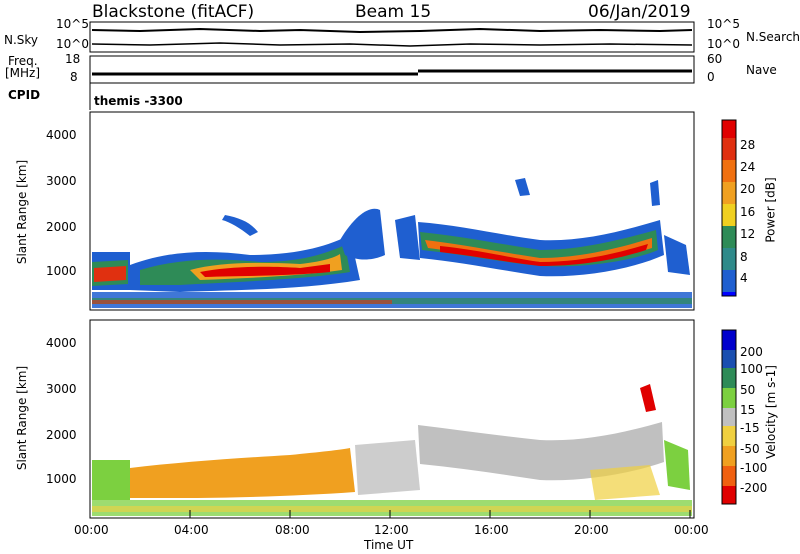 This screenshot has width=800, height=554. What do you see at coordinates (72, 44) in the screenshot?
I see `noise-sky-tick-bottom: 10^0` at bounding box center [72, 44].